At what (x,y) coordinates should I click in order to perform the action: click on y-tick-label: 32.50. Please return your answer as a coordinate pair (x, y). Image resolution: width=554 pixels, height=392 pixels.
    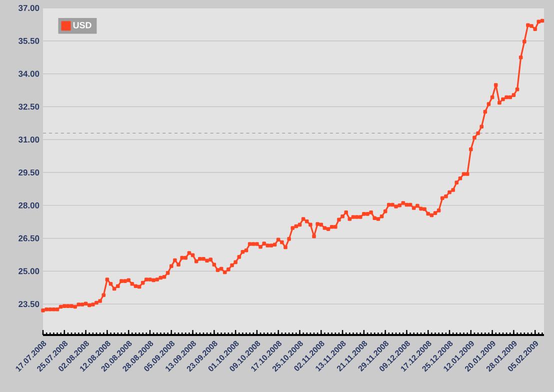
    Looking at the image, I should click on (29, 107).